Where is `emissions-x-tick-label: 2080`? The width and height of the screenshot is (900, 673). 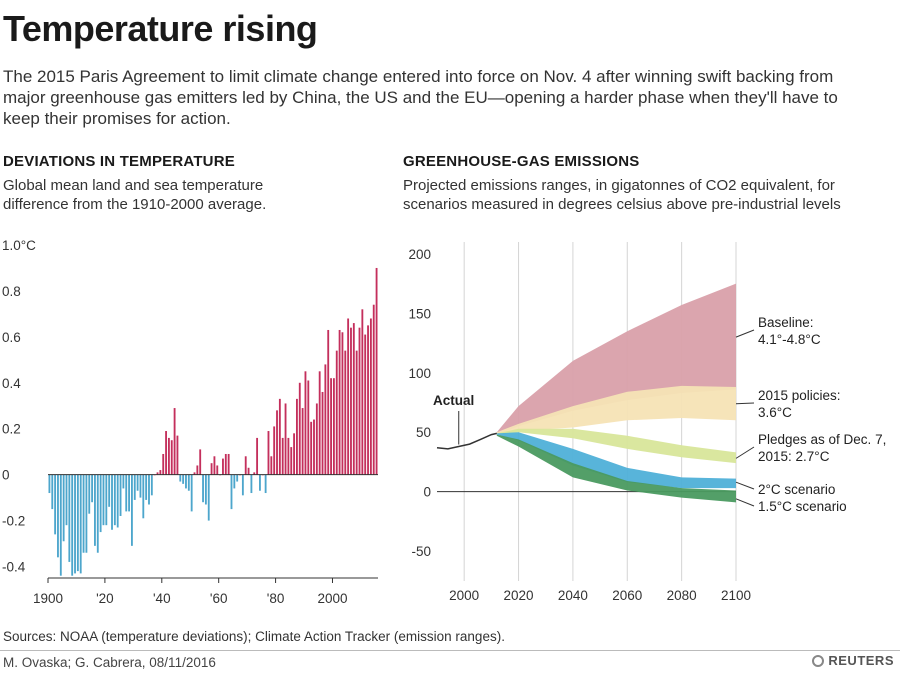
emissions-x-tick-label: 2080 is located at coordinates (682, 595).